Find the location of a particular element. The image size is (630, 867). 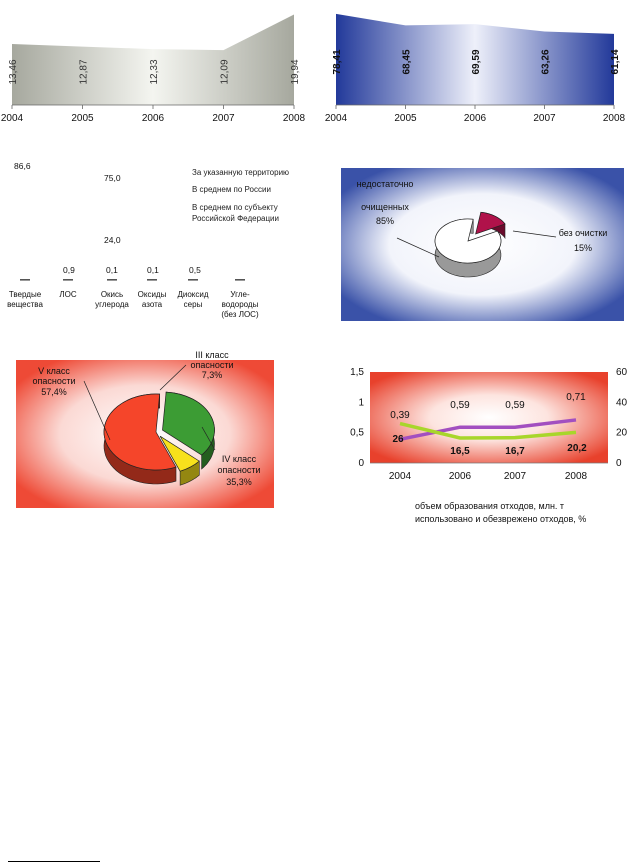

data-label: 68,45 is located at coordinates (407, 61).